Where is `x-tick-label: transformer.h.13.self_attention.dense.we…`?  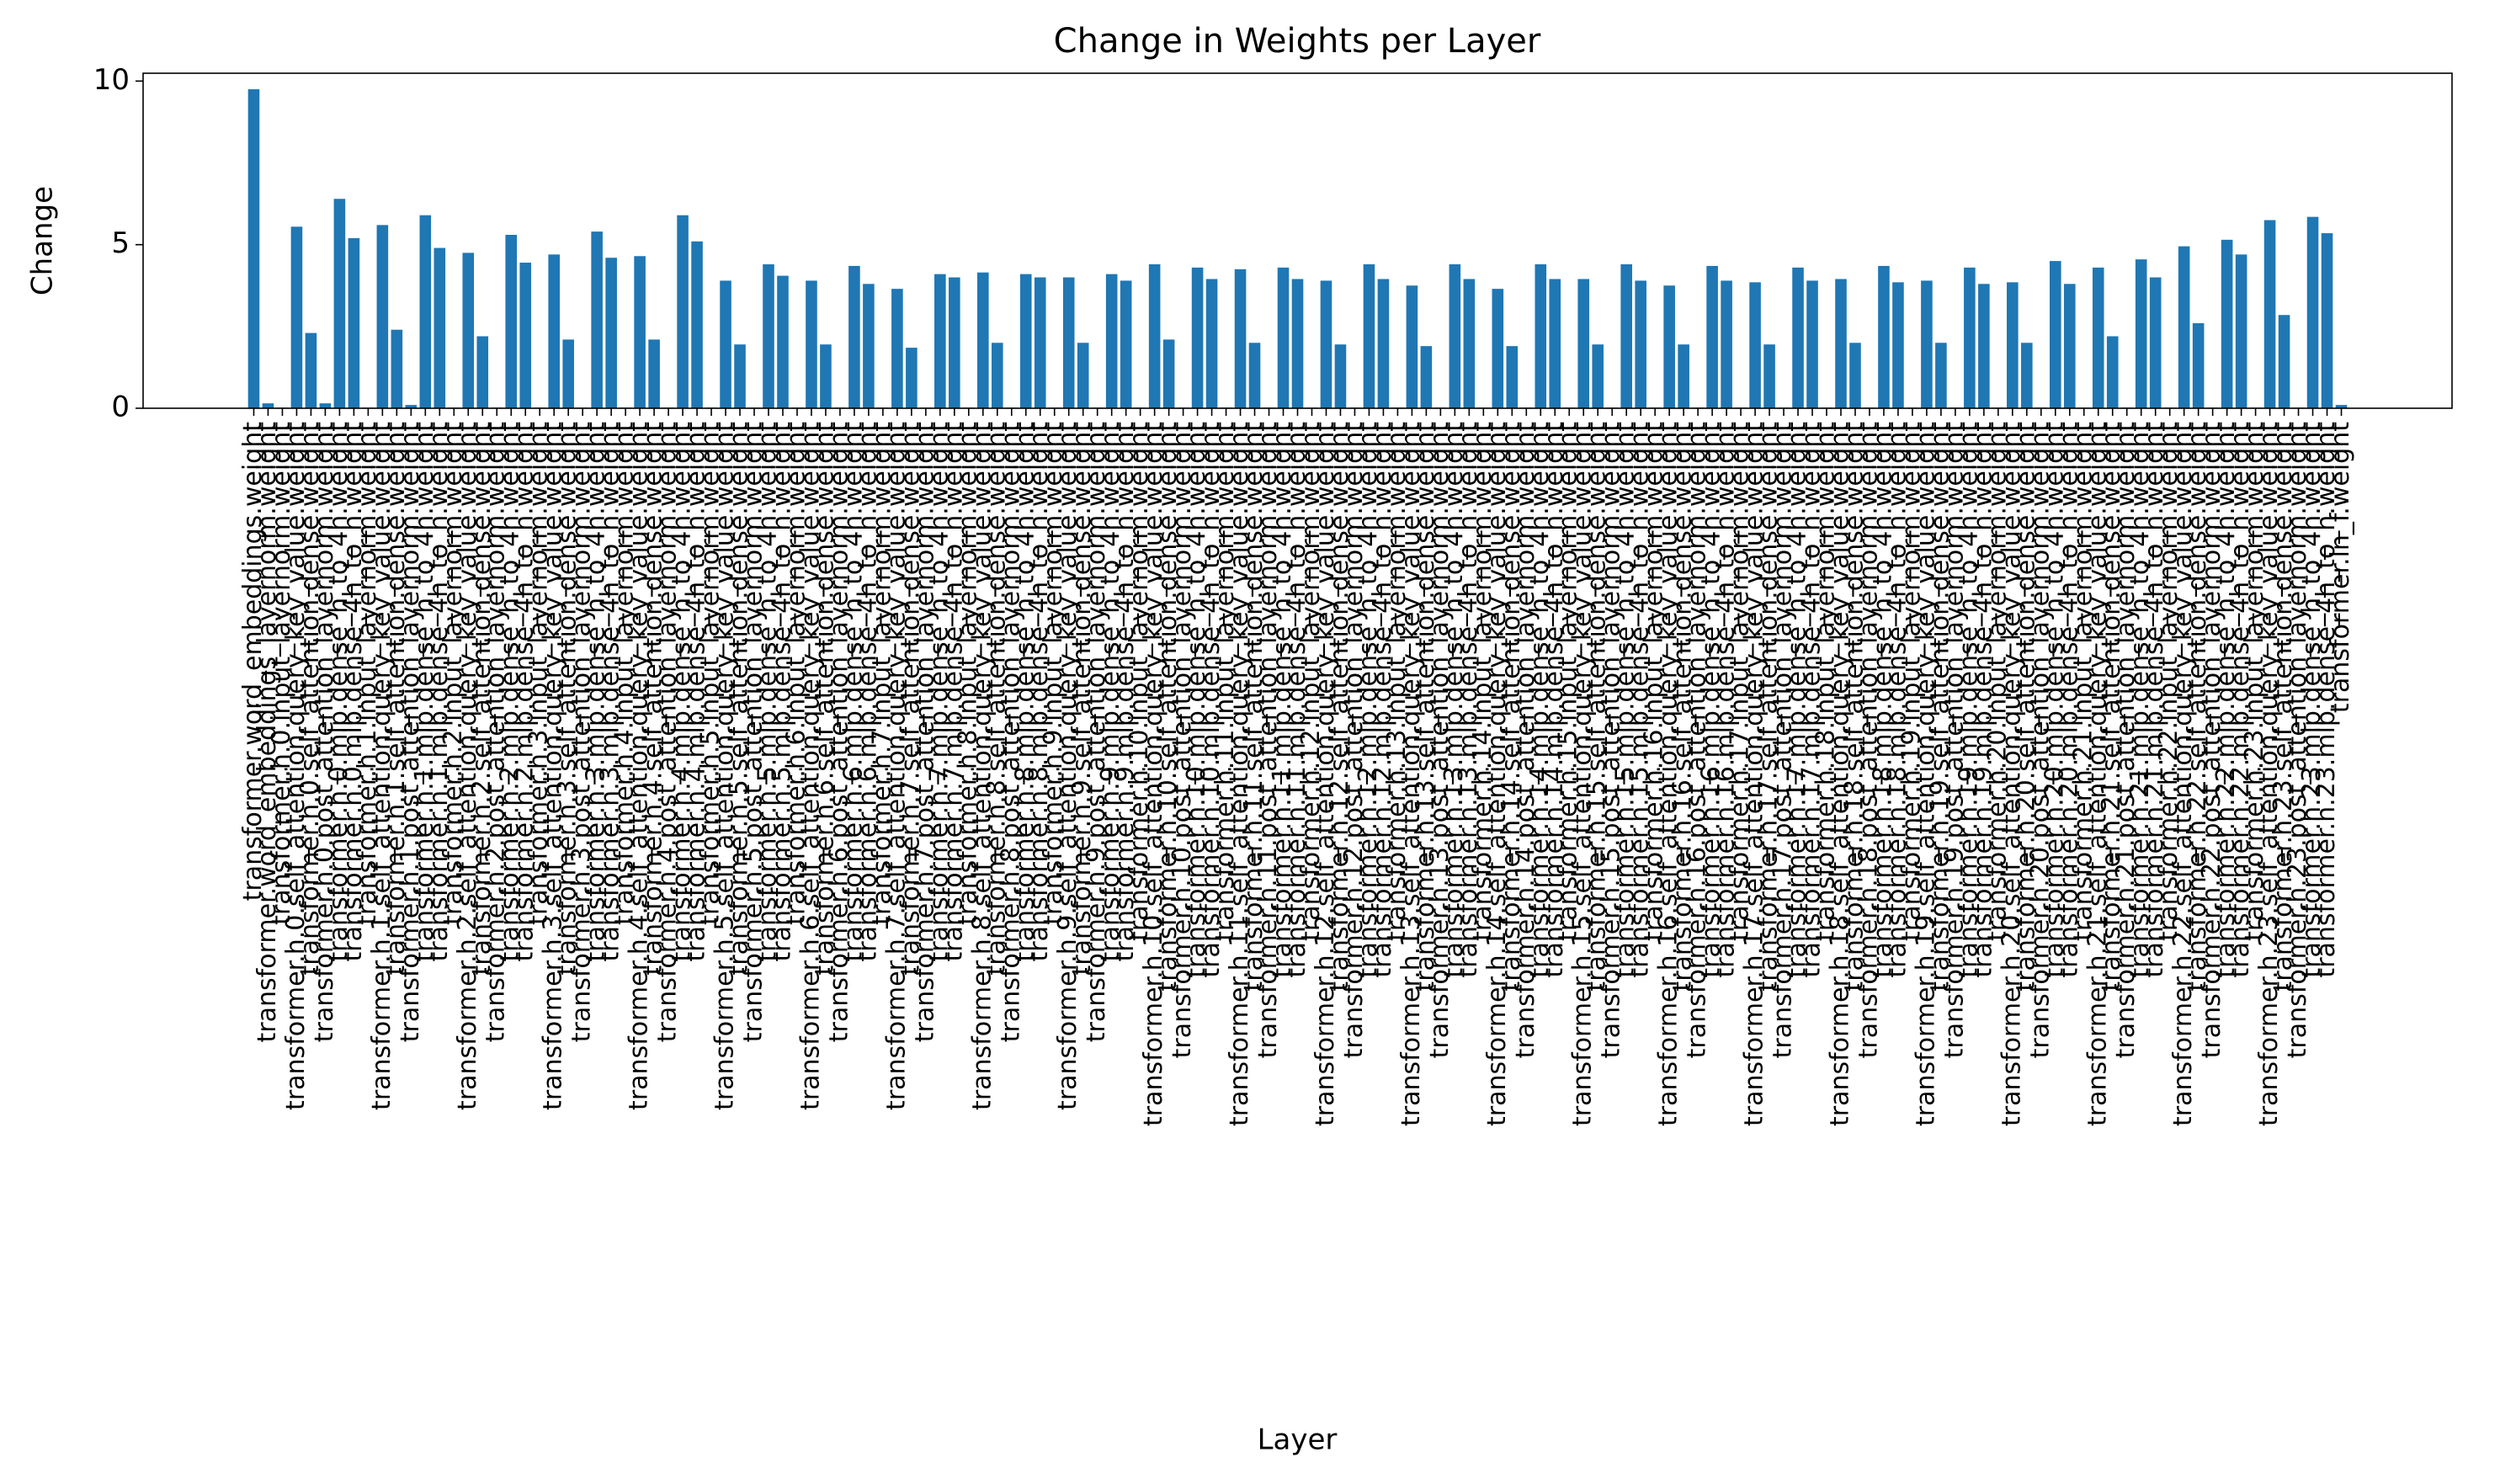 x-tick-label: transformer.h.13.self_attention.dense.we… is located at coordinates (1425, 707).